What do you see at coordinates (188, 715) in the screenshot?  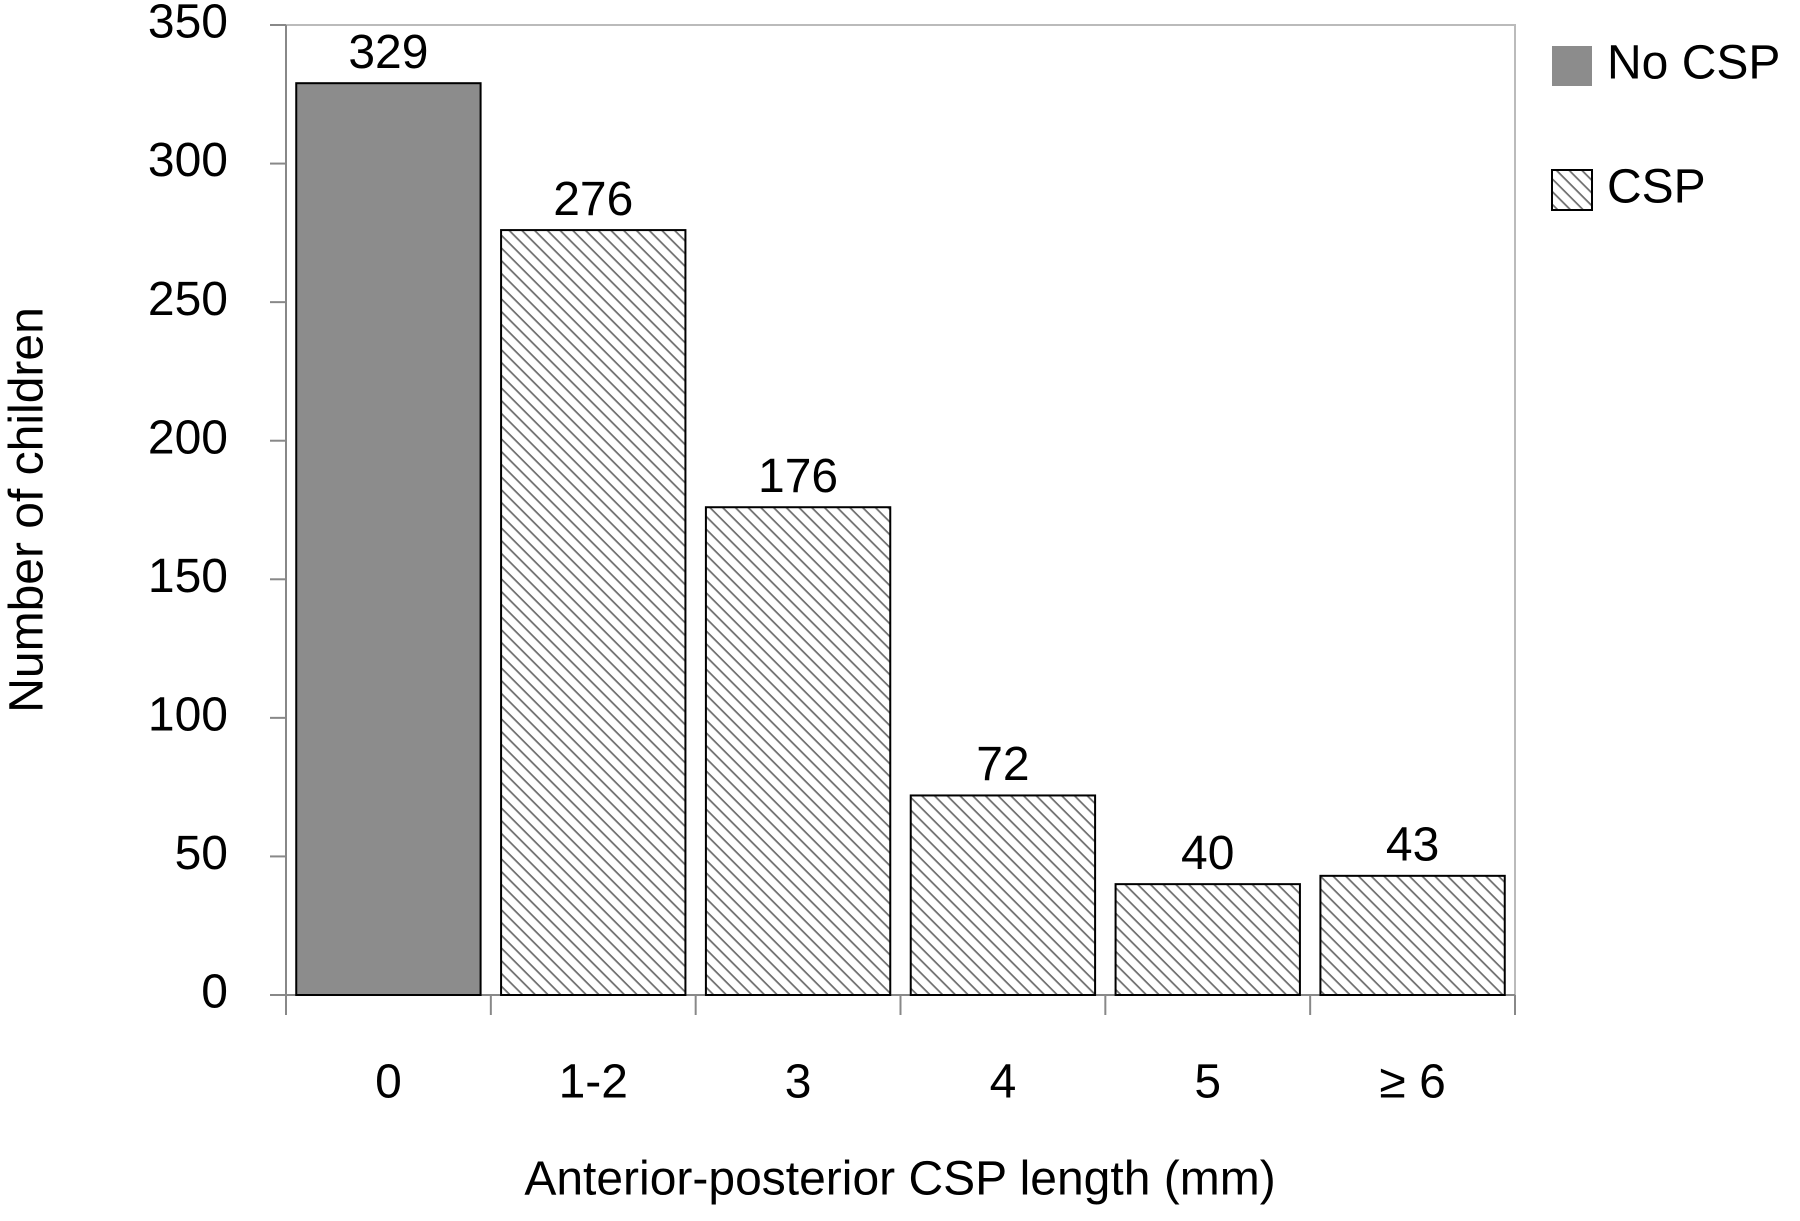 I see `y-tick-label: 100` at bounding box center [188, 715].